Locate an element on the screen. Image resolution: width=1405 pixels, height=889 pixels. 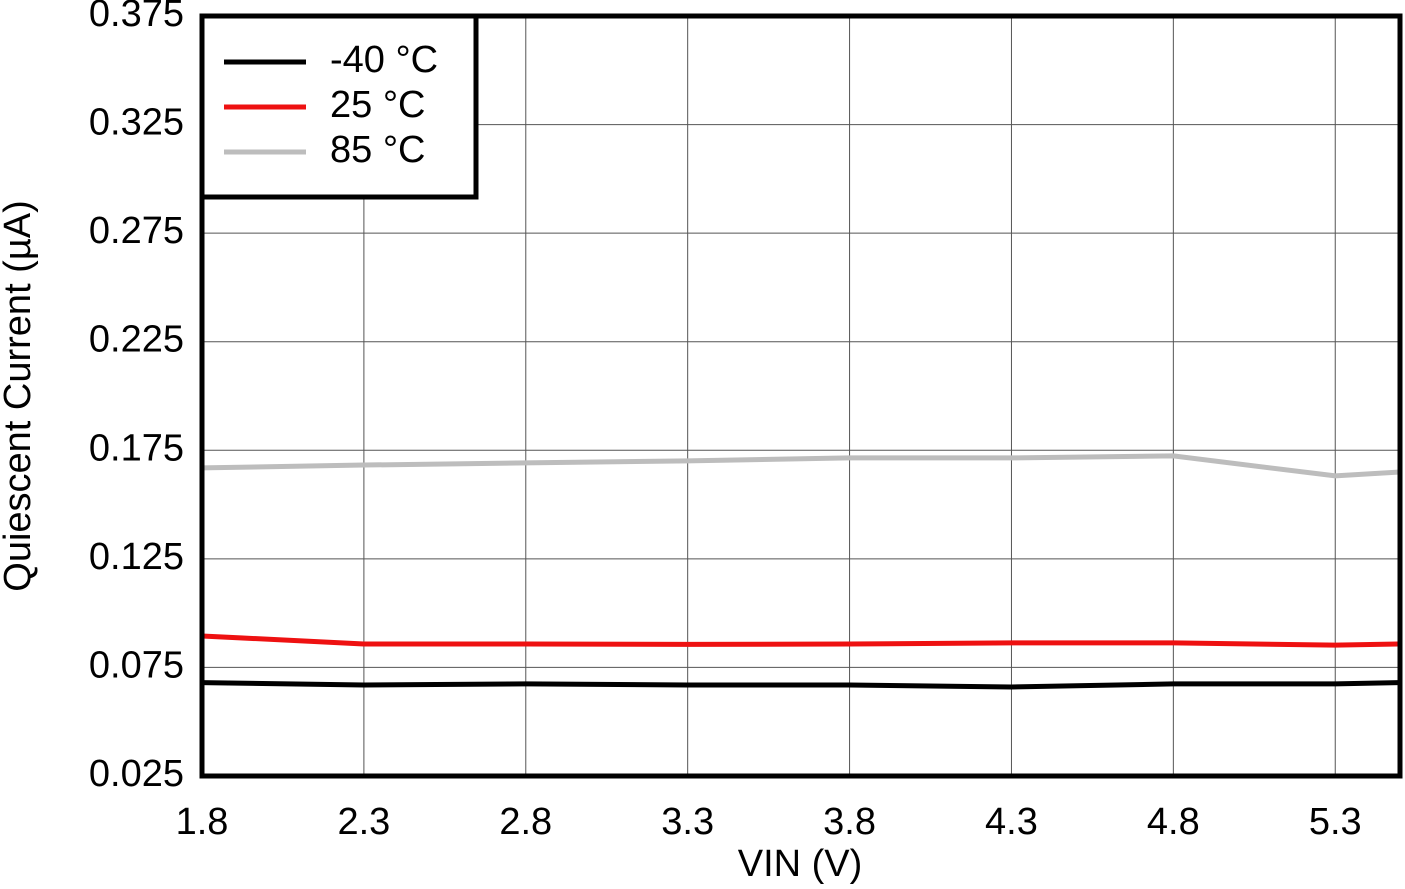
y-tick-label: 0.175 is located at coordinates (136, 448).